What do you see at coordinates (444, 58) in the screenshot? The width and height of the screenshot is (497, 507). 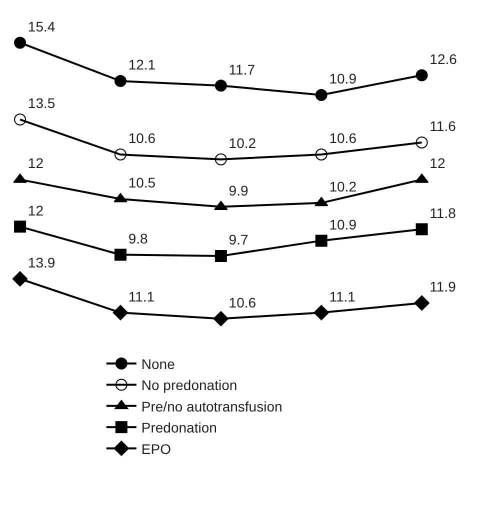 I see `data-label: 12.6` at bounding box center [444, 58].